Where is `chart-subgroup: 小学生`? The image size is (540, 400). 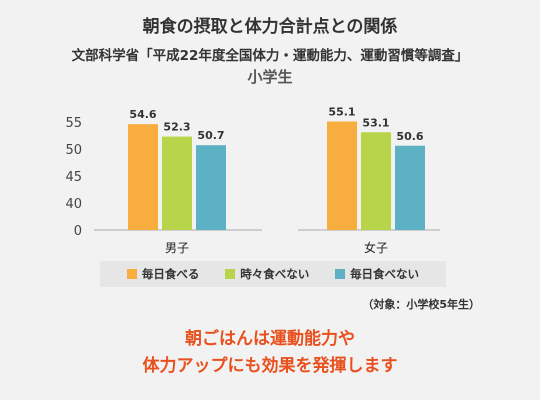 chart-subgroup: 小学生 is located at coordinates (270, 77).